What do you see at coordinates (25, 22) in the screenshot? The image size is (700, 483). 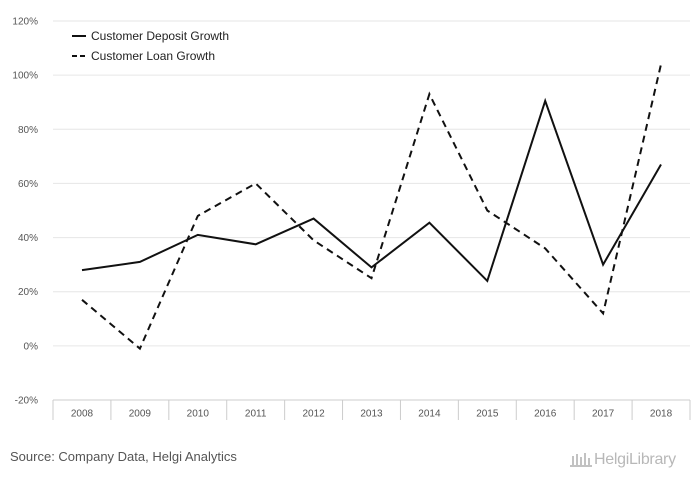 I see `y-tick-label: 120%` at bounding box center [25, 22].